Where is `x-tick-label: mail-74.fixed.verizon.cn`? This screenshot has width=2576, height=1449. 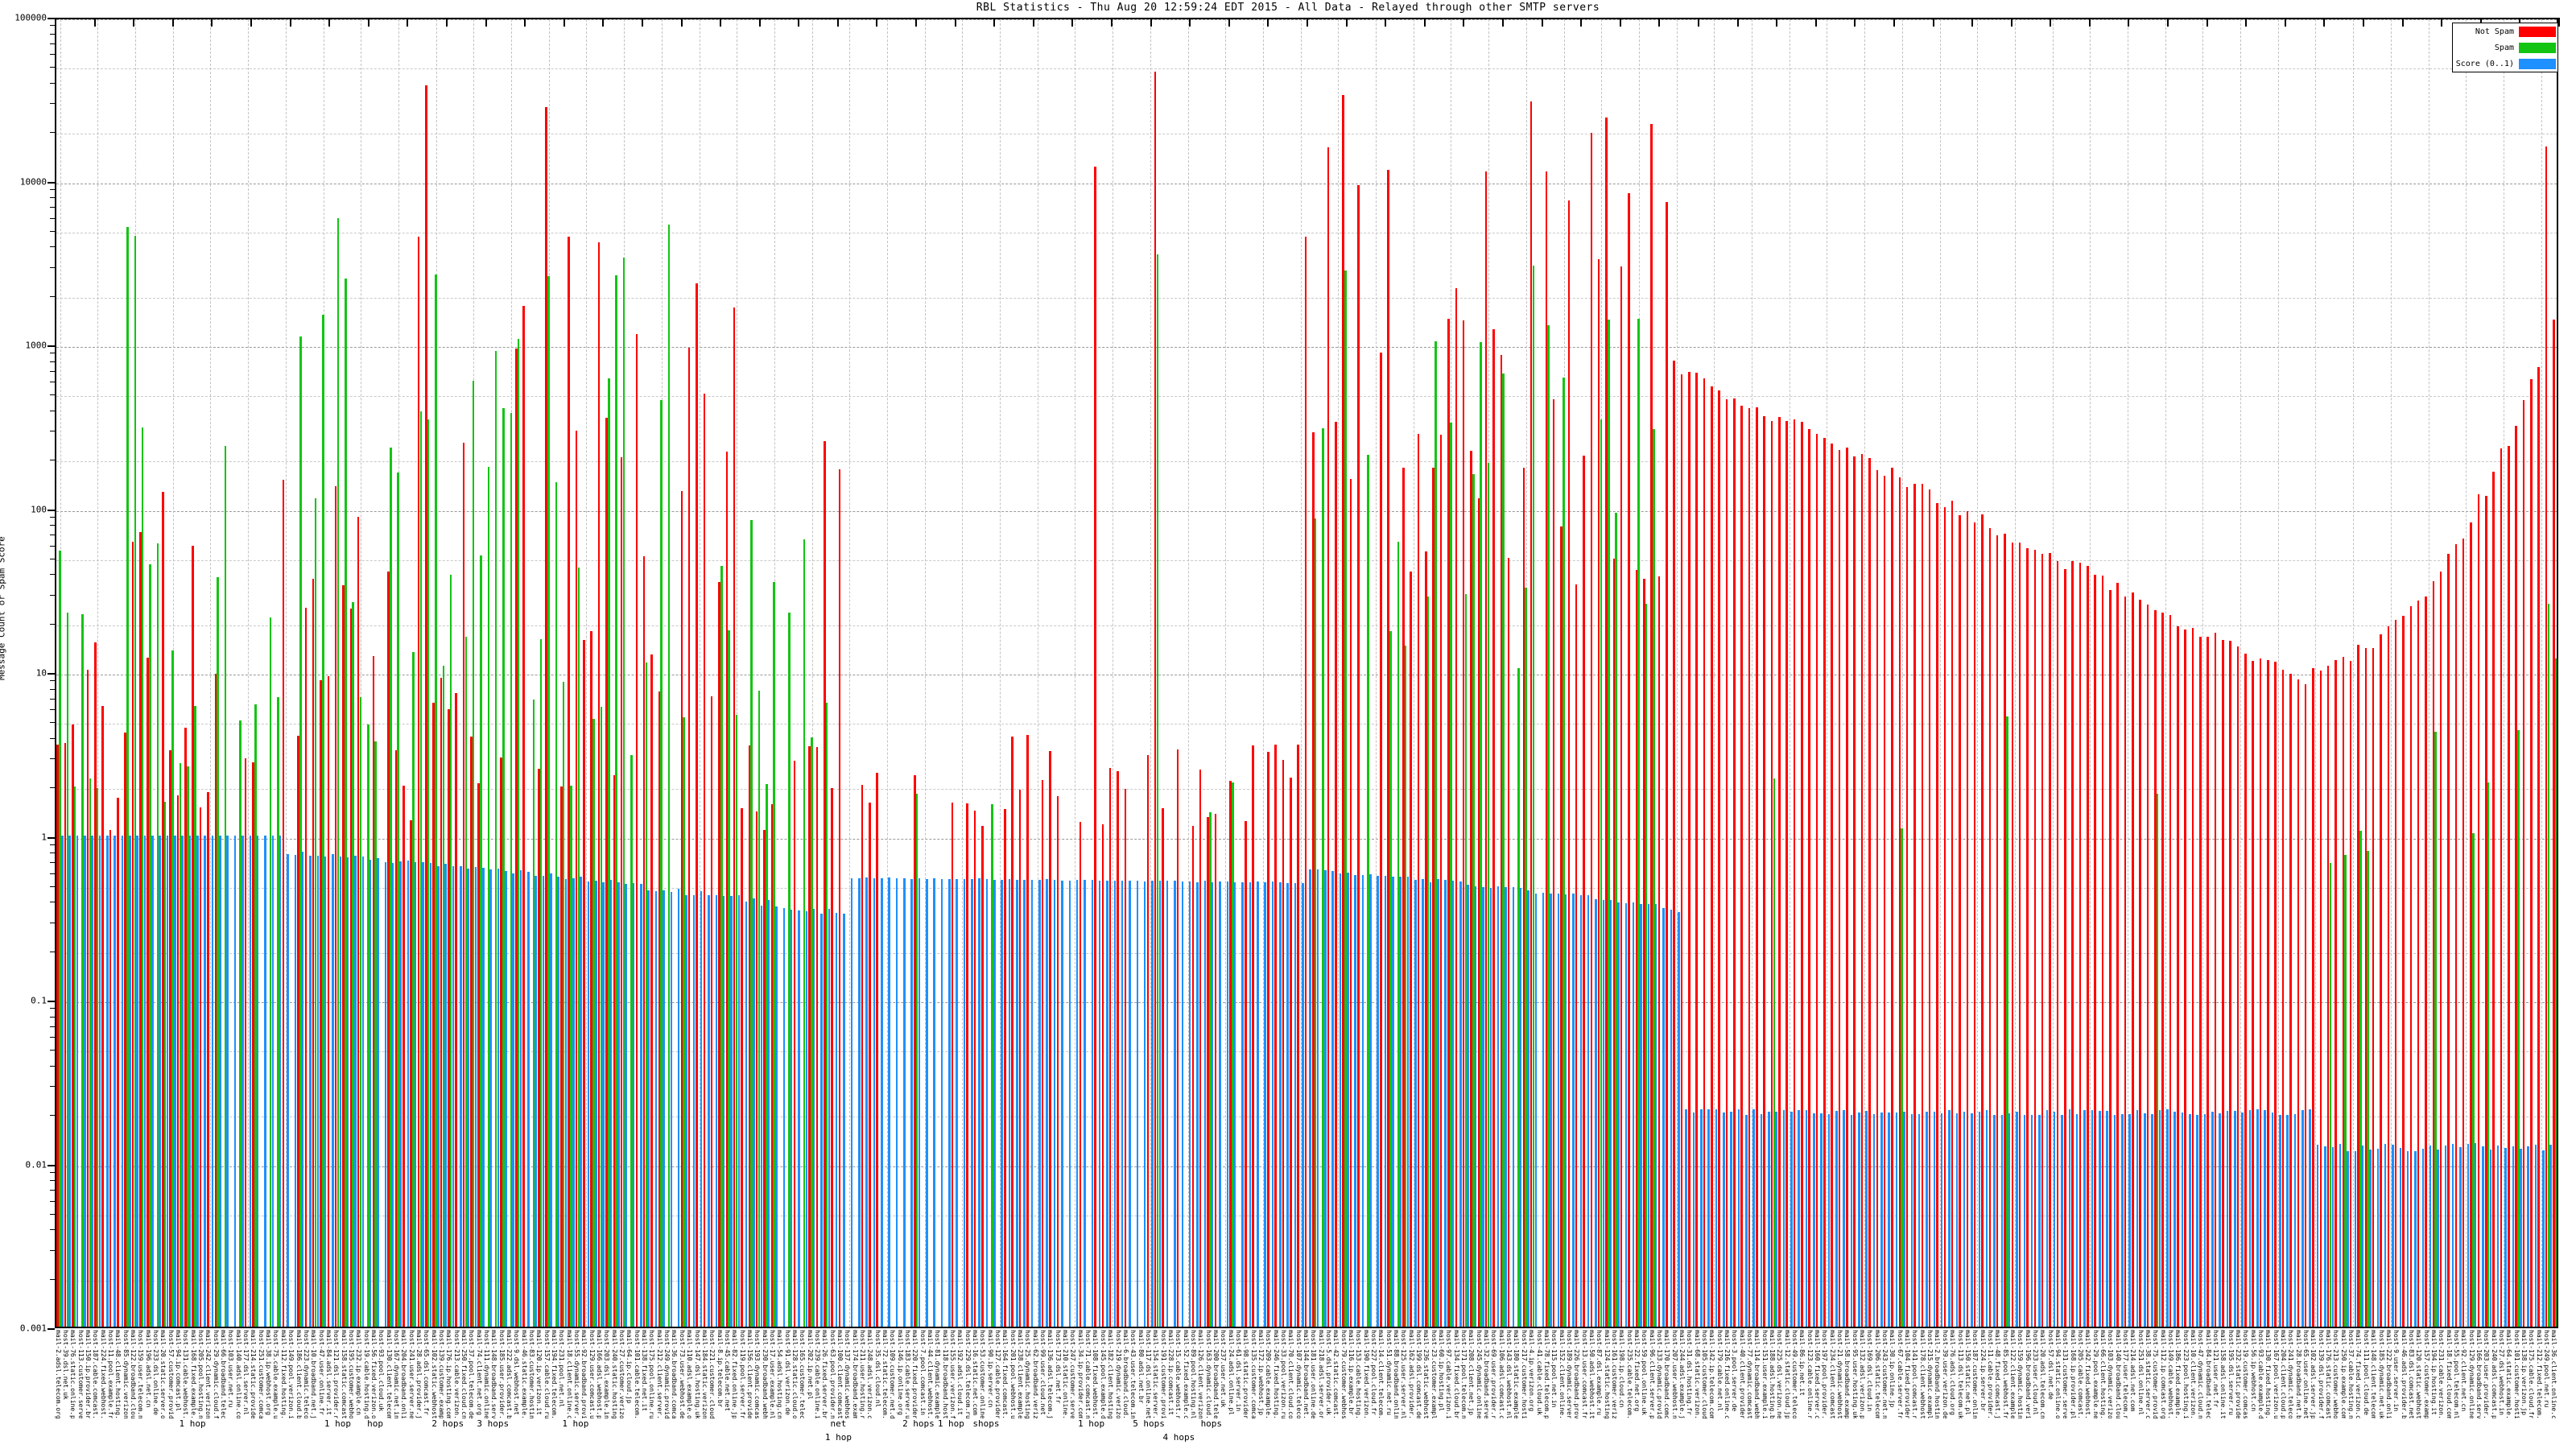 x-tick-label: mail-74.fixed.verizon.cn is located at coordinates (2359, 1374).